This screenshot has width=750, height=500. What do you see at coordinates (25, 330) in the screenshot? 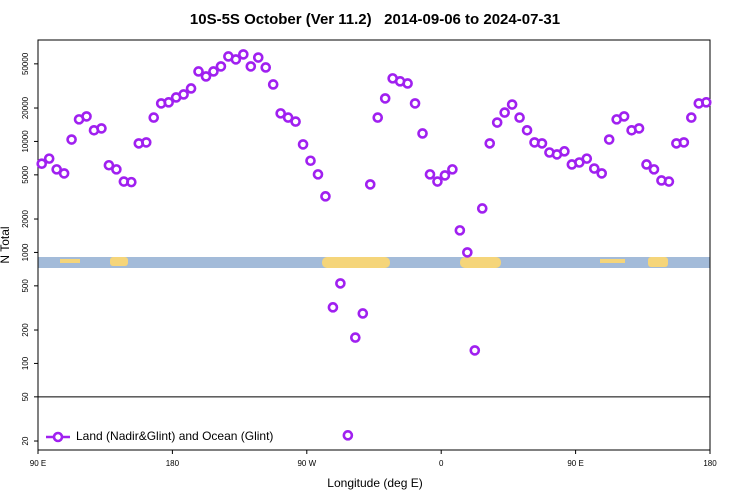
I see `y-tick-label: 200` at bounding box center [25, 330].